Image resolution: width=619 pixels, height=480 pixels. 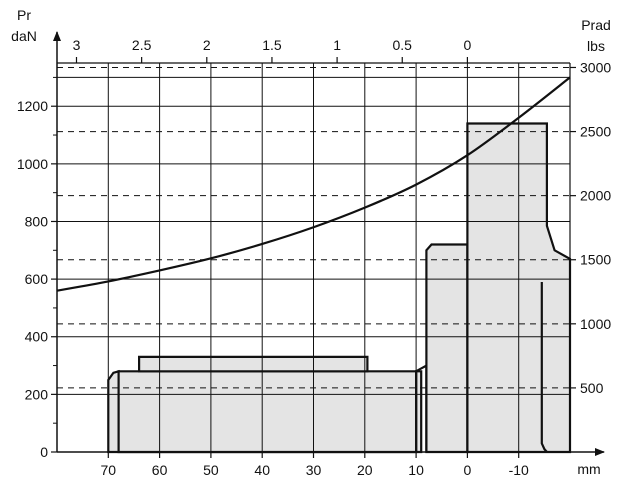 I want to click on top-tick-label: 2.5, so click(x=142, y=45).